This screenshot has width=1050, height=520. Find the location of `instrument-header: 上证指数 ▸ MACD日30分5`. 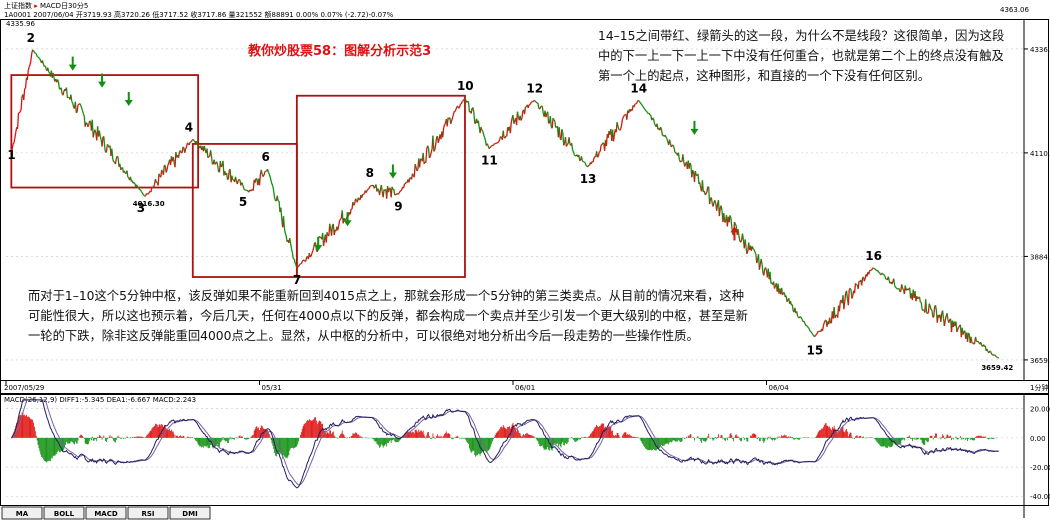

instrument-header: 上证指数 ▸ MACD日30分5 is located at coordinates (46, 5).